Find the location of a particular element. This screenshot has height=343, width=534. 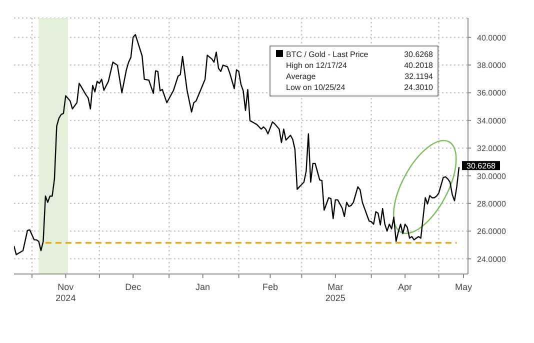

y-tick-label: 38.0000 is located at coordinates (491, 65).